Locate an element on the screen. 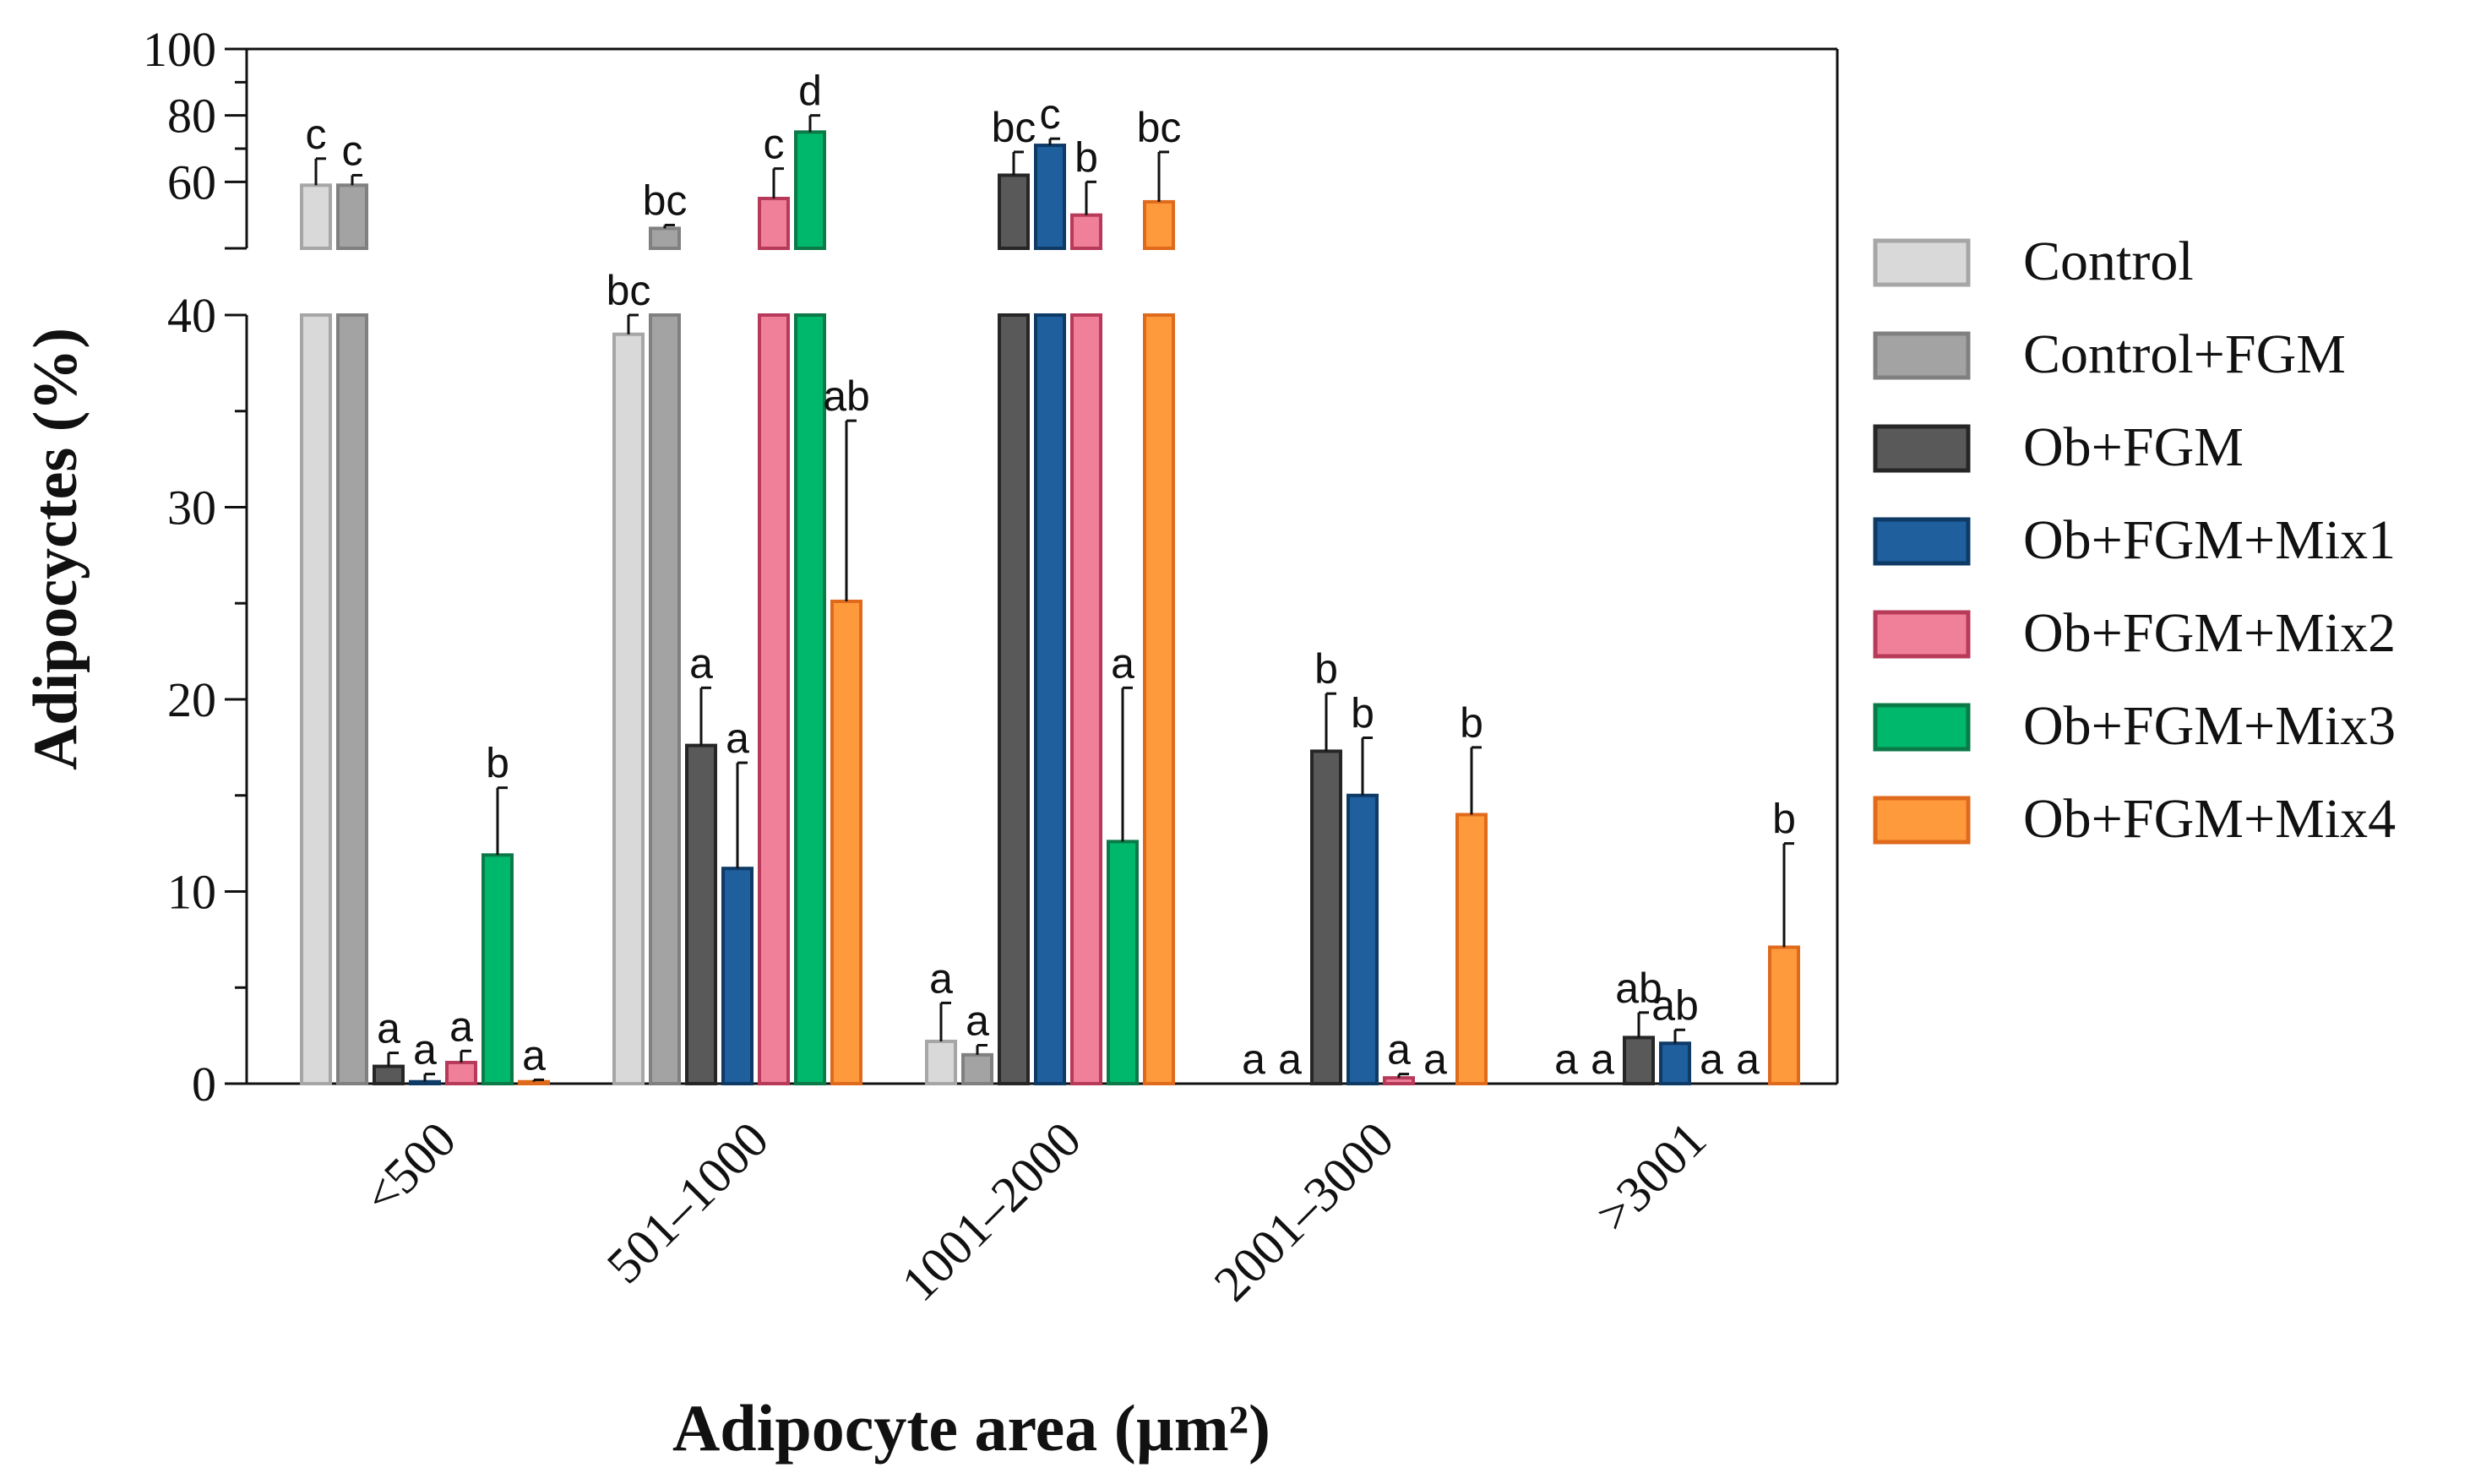  legend-swatch-ob-fgm-mix2 is located at coordinates (1922, 634).